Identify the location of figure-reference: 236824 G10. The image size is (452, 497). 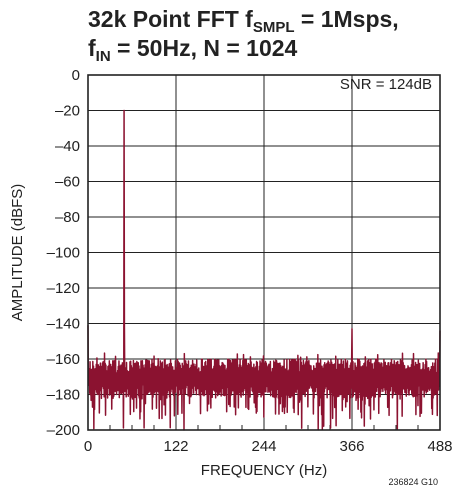
(413, 482).